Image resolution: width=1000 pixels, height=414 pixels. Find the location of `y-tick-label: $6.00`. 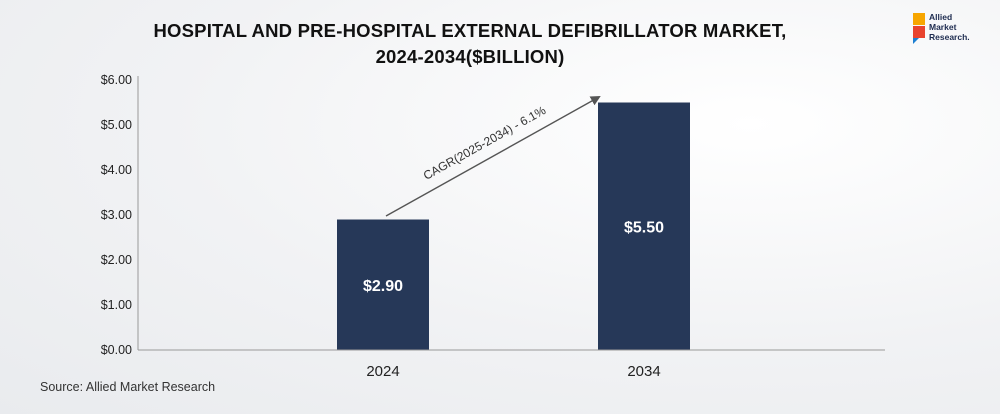

y-tick-label: $6.00 is located at coordinates (116, 80).